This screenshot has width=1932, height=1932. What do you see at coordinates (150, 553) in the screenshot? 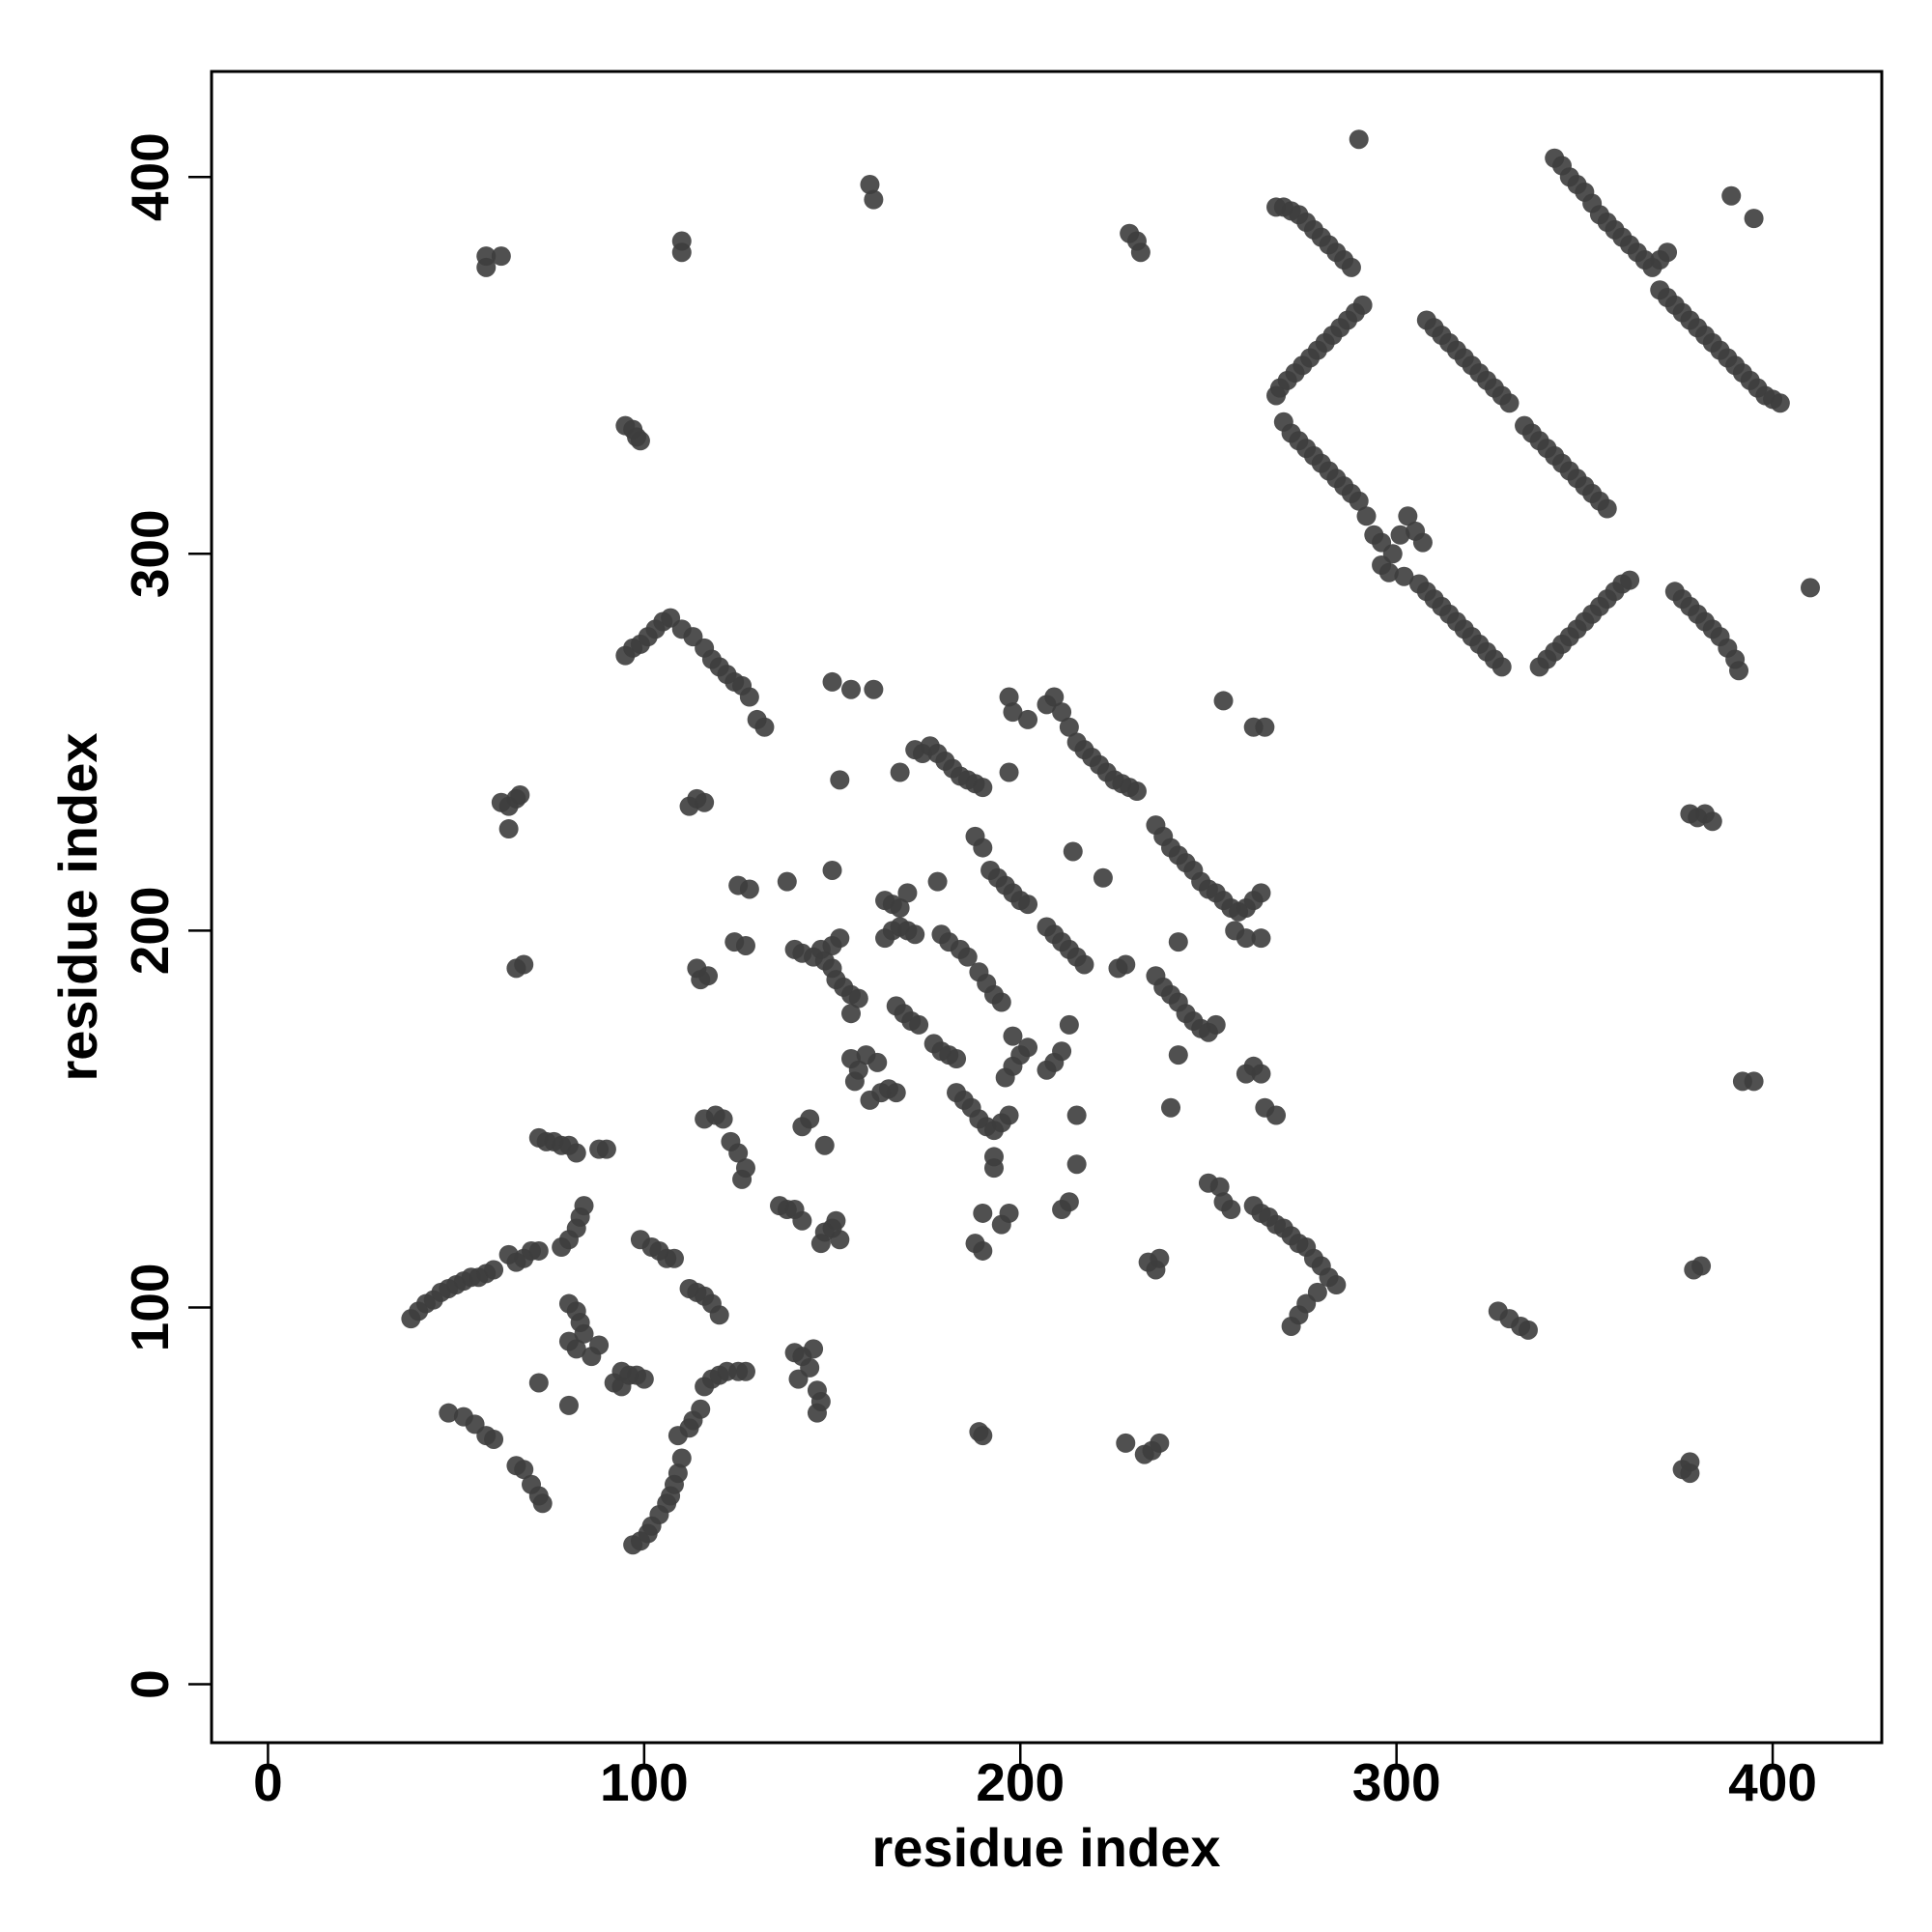
I see `y-tick-label: 300` at bounding box center [150, 553].